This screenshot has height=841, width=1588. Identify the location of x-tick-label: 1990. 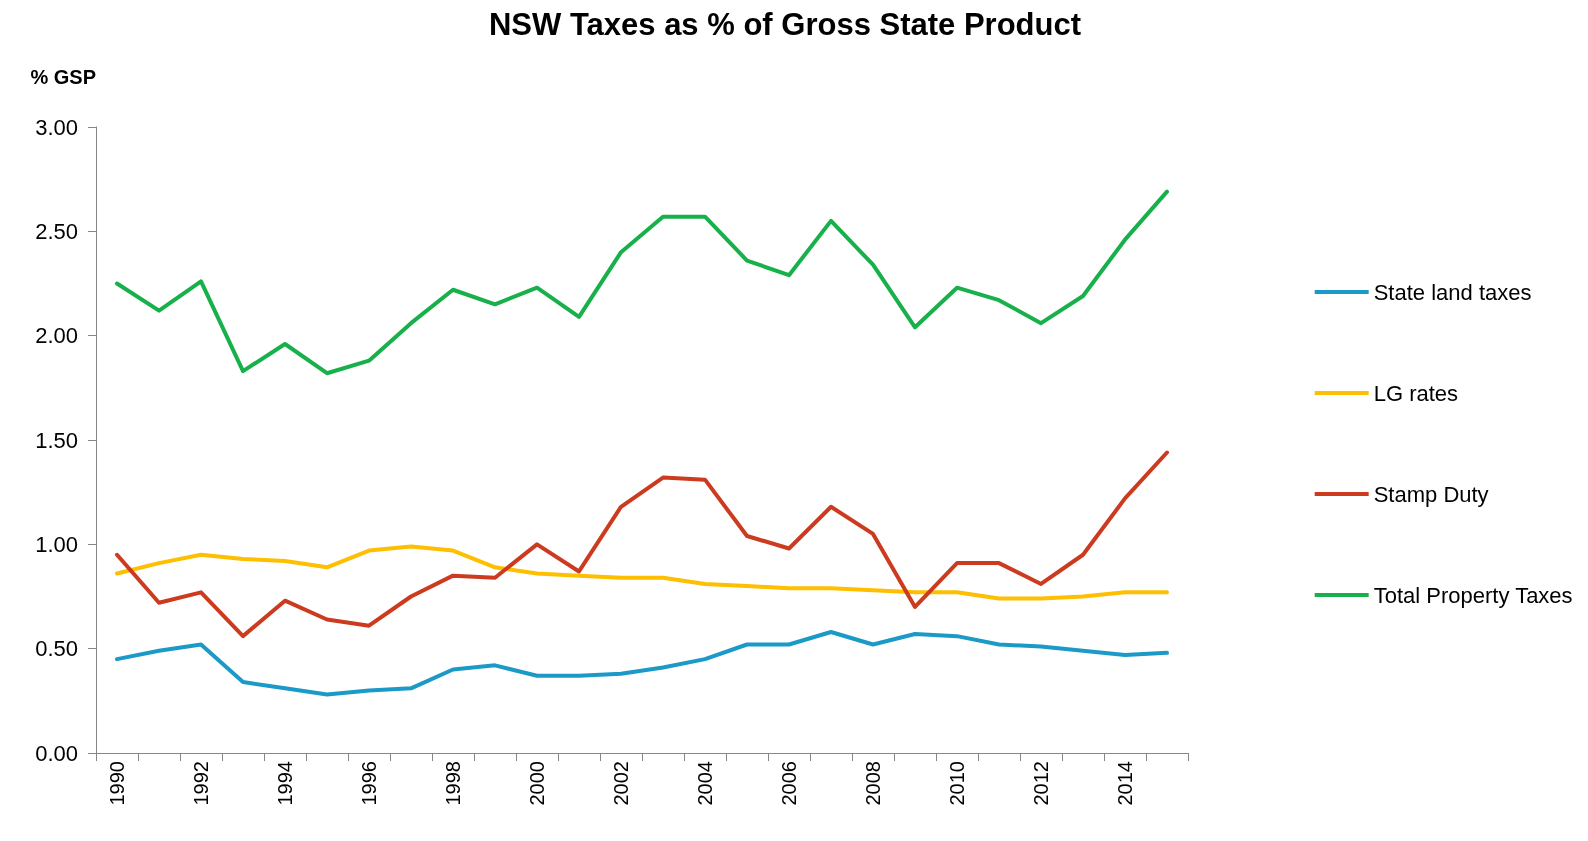
(117, 783).